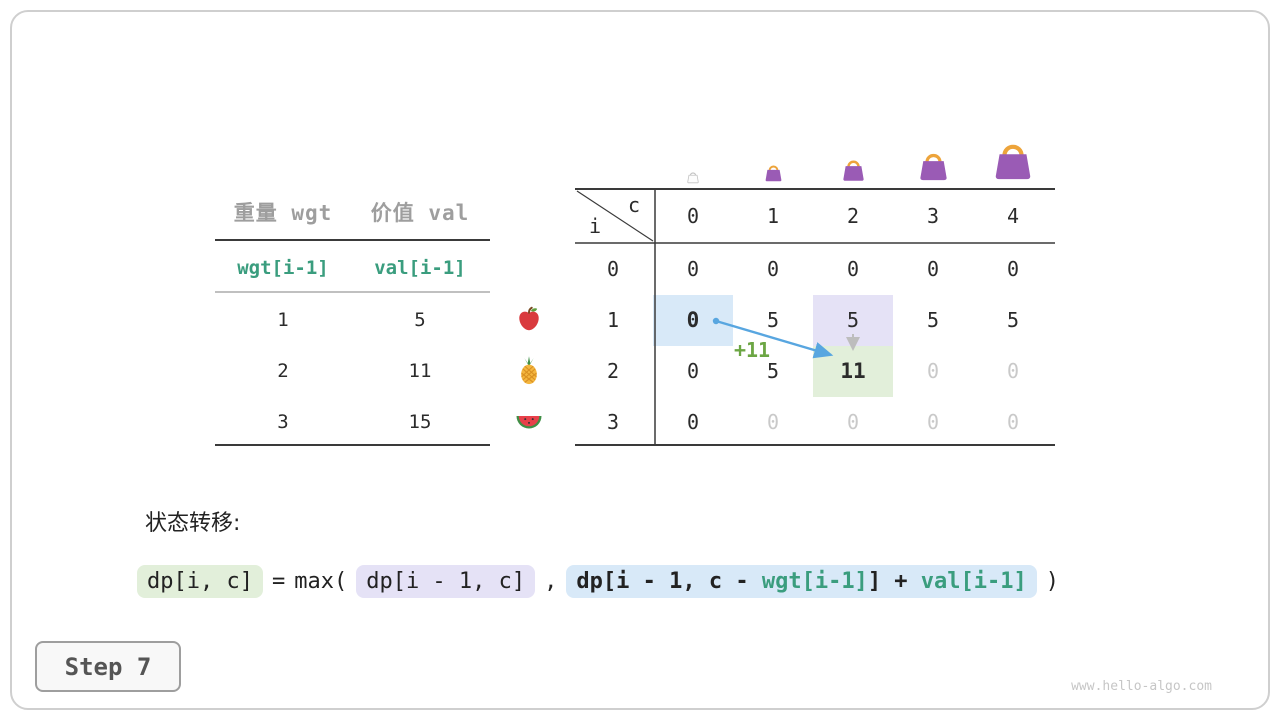  I want to click on formula-close-paren: ), so click(1052, 581).